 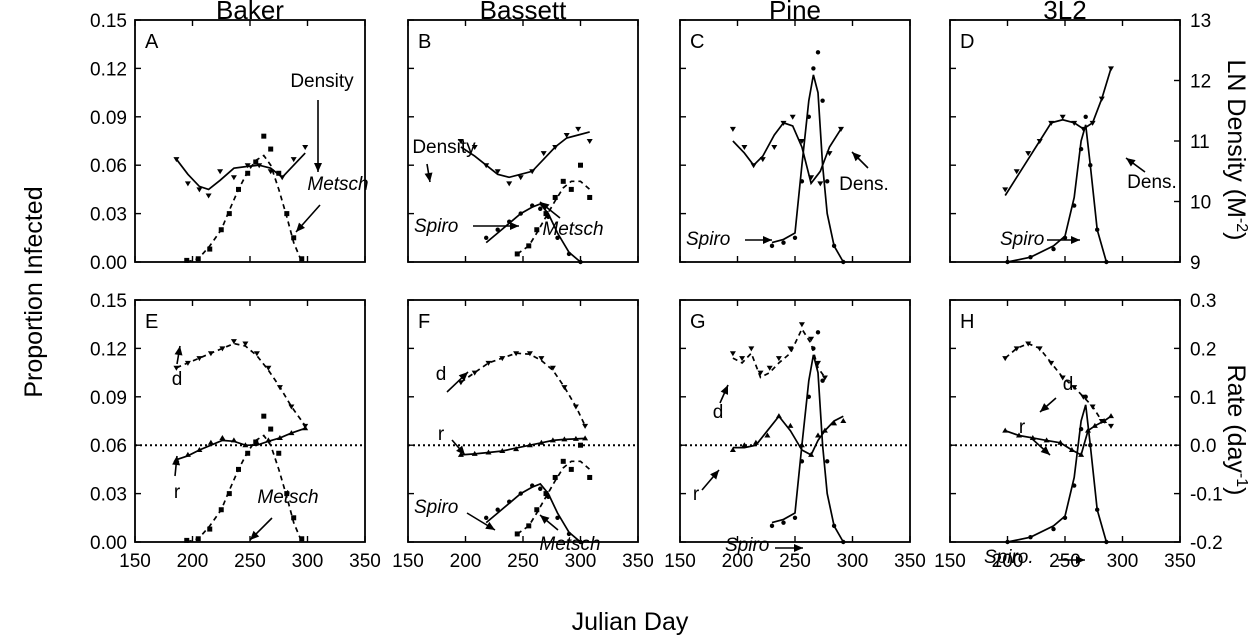 I want to click on panel-G: G 150 200 250 300 350 d r Spiro, so click(x=795, y=435).